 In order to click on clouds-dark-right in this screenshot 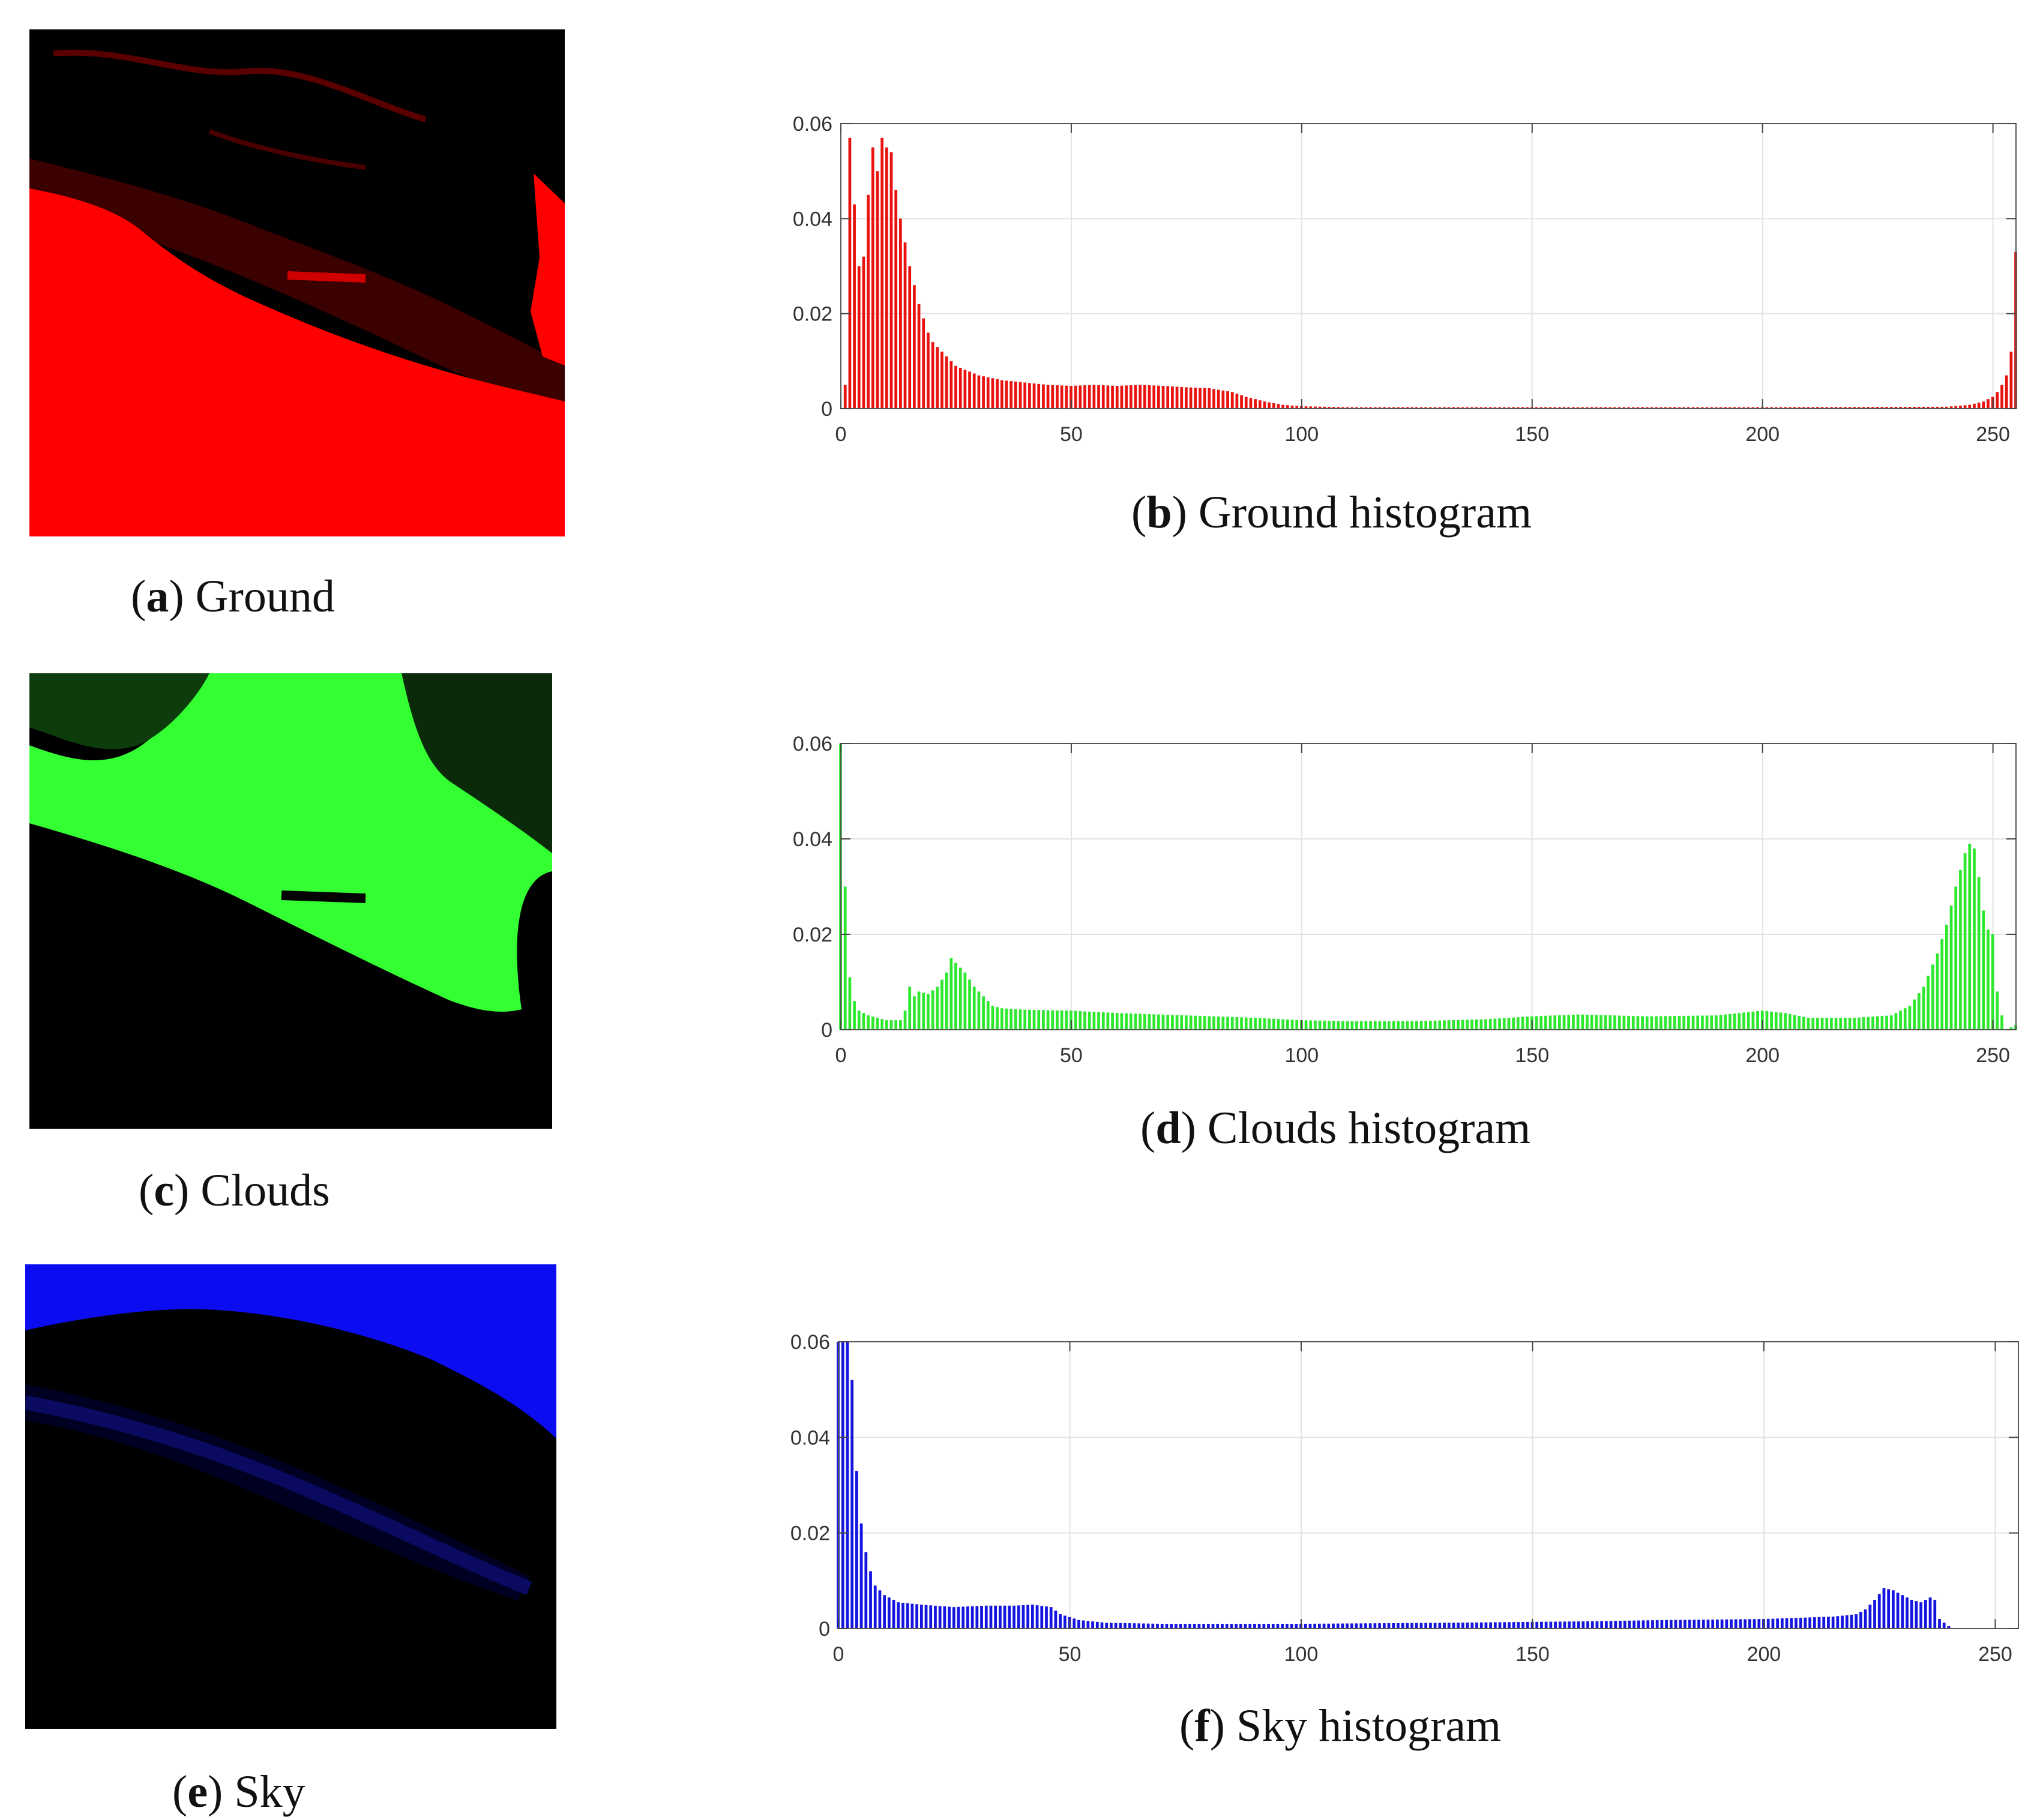, I will do `click(477, 763)`.